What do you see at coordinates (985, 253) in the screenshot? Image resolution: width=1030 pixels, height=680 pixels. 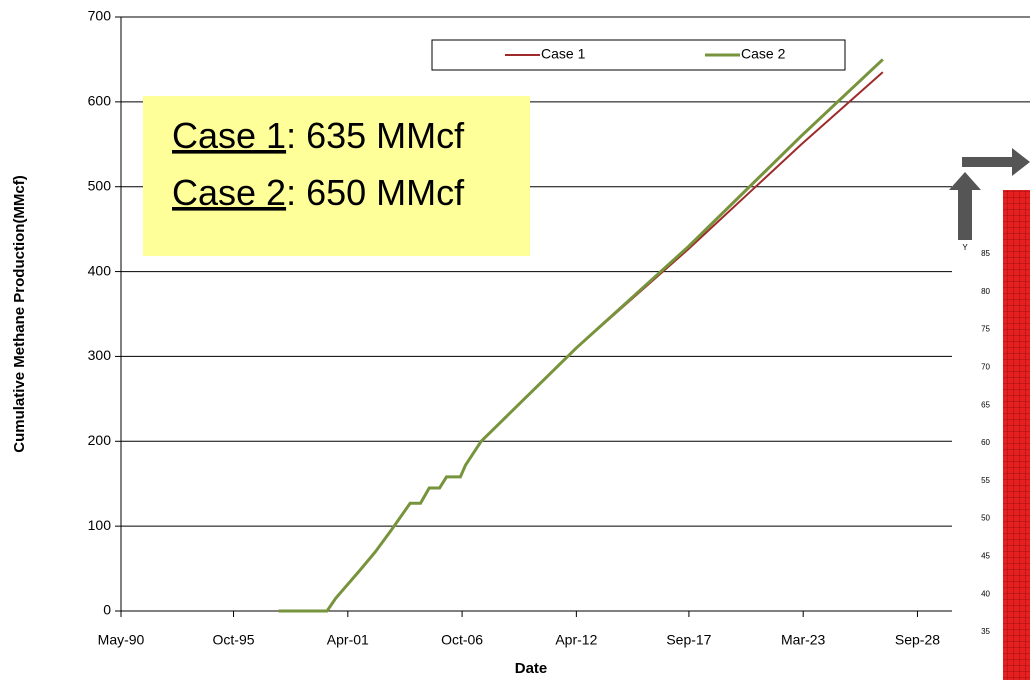 I see `inset-tick-label: 85` at bounding box center [985, 253].